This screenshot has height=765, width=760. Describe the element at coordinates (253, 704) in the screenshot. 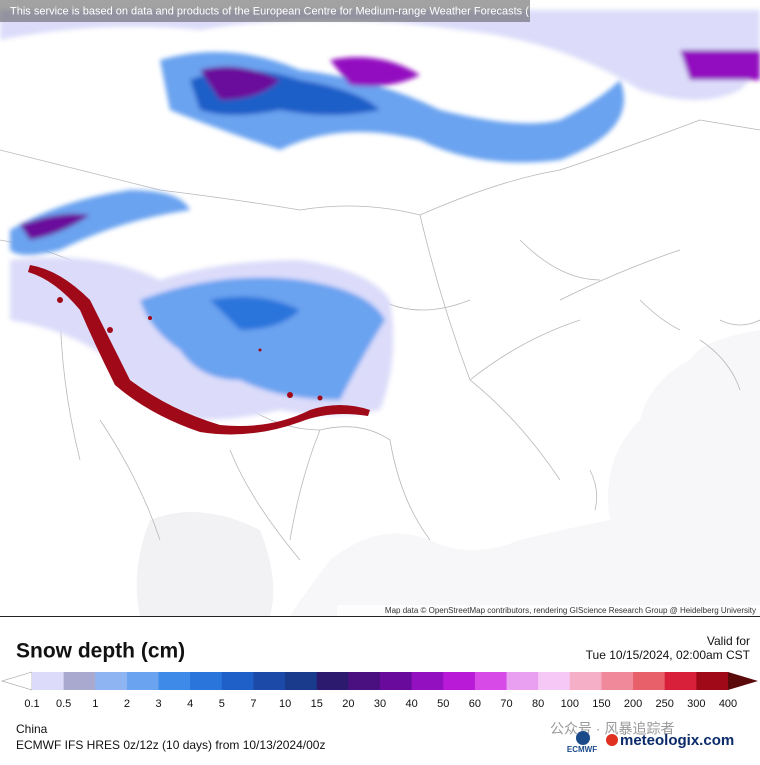

I see `legend-tick-label: 7` at that location.